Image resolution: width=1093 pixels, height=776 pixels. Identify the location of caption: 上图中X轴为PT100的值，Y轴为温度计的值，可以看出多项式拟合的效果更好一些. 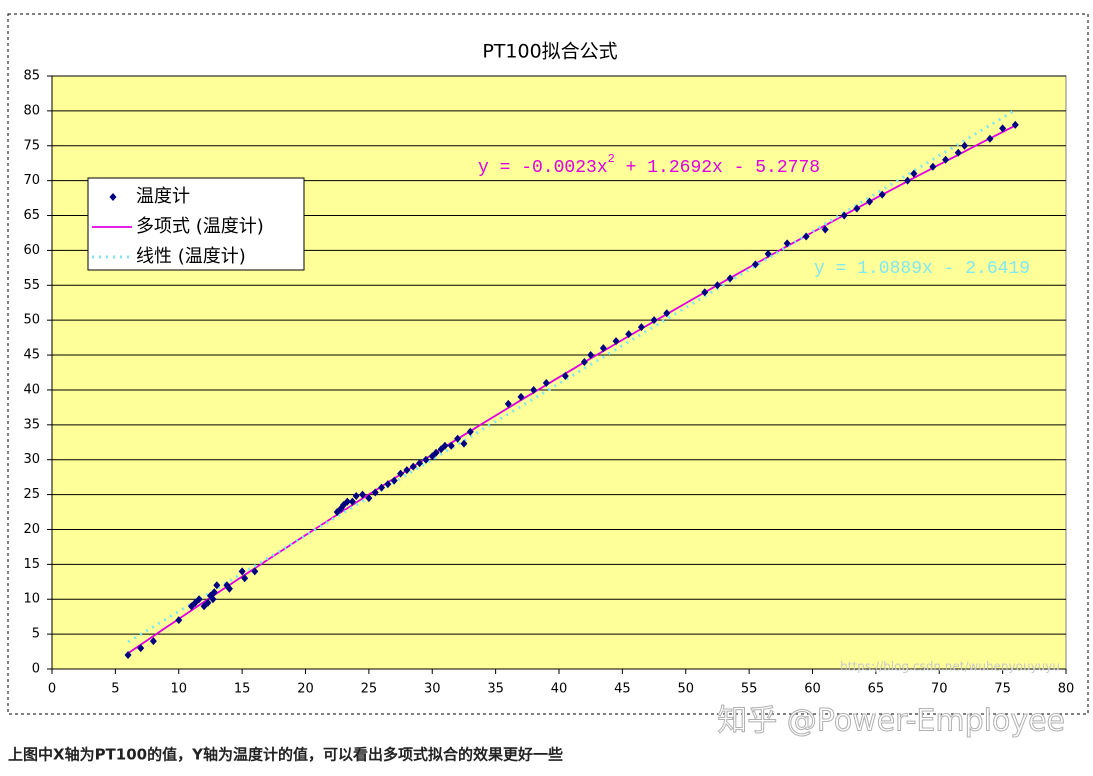
(285, 755).